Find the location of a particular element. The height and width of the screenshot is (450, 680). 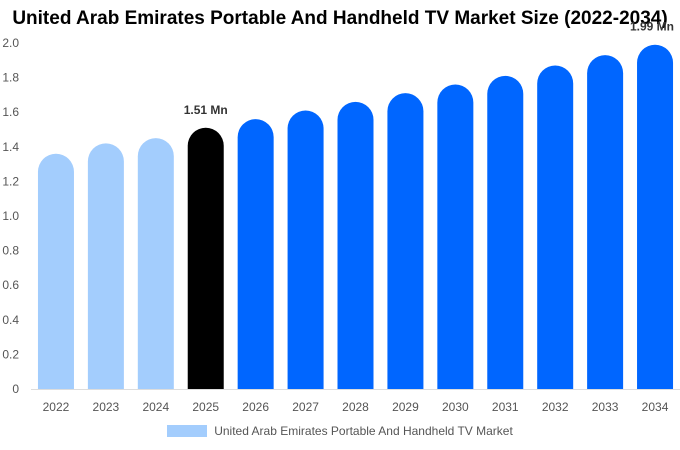

bar-2024 is located at coordinates (155, 263).